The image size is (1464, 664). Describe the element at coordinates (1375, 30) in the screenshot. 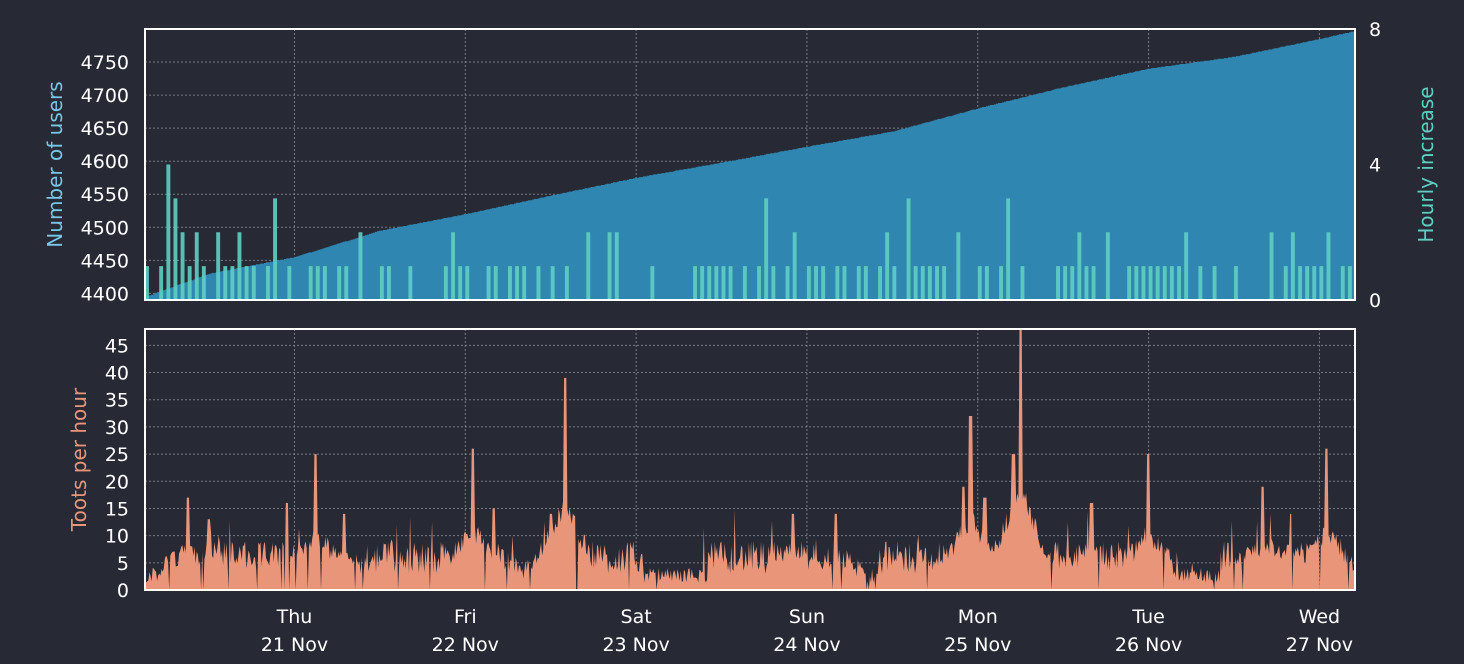

I see `hourly-y-tick-label: 8` at that location.